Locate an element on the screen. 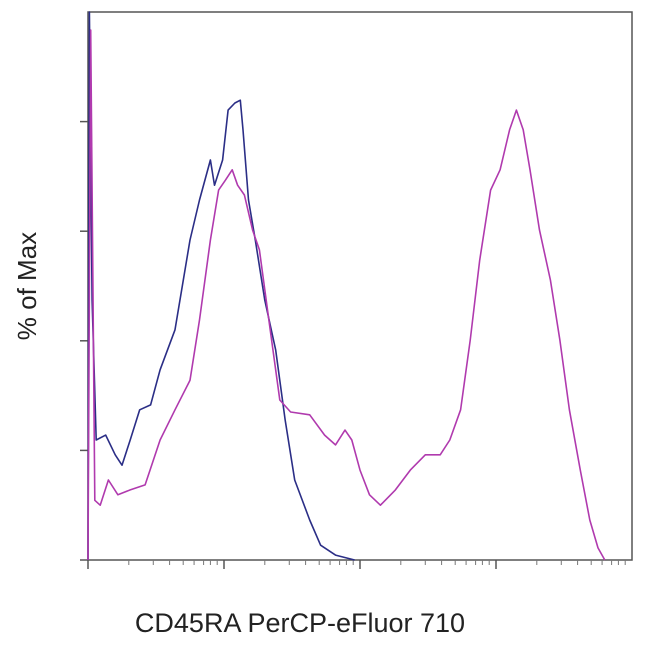  y-axis-label: % of Max is located at coordinates (27, 286).